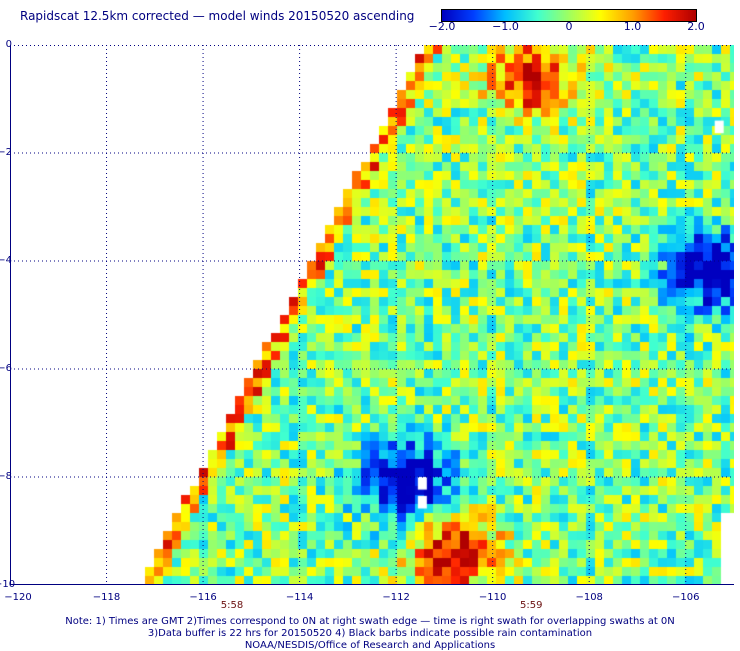 Image resolution: width=740 pixels, height=651 pixels. What do you see at coordinates (696, 26) in the screenshot?
I see `colorbar-tick-label: 2.0` at bounding box center [696, 26].